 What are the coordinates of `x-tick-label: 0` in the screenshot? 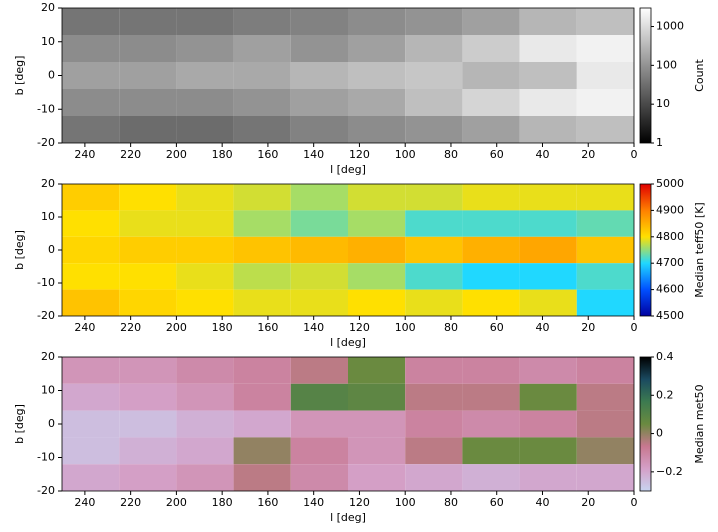 It's located at (634, 502).